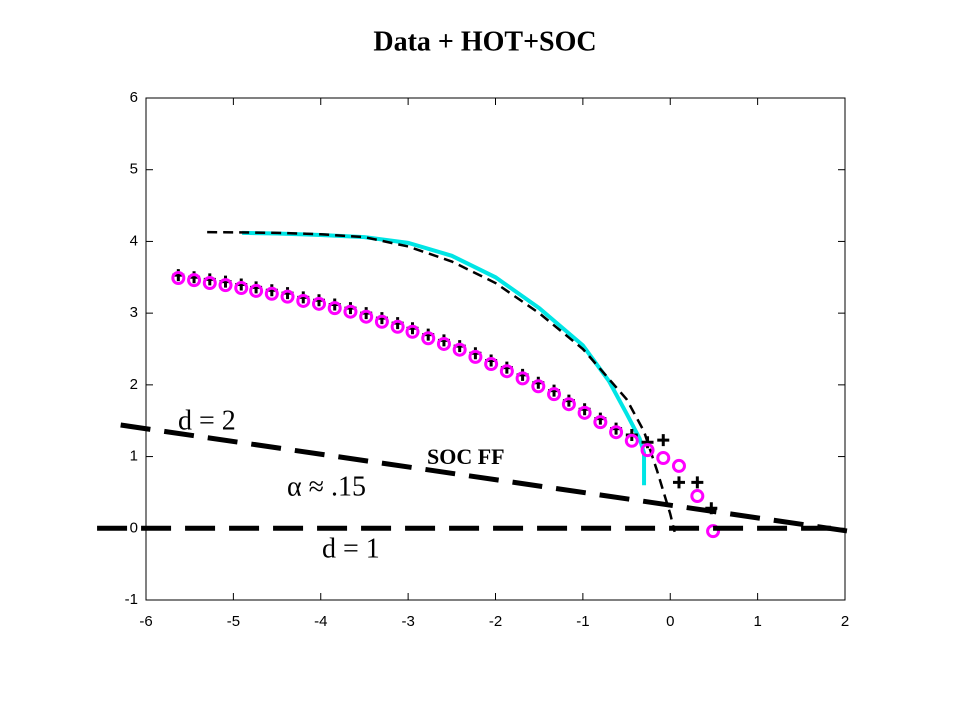 The width and height of the screenshot is (960, 720). Describe the element at coordinates (134, 240) in the screenshot. I see `y-tick-label: 4` at that location.